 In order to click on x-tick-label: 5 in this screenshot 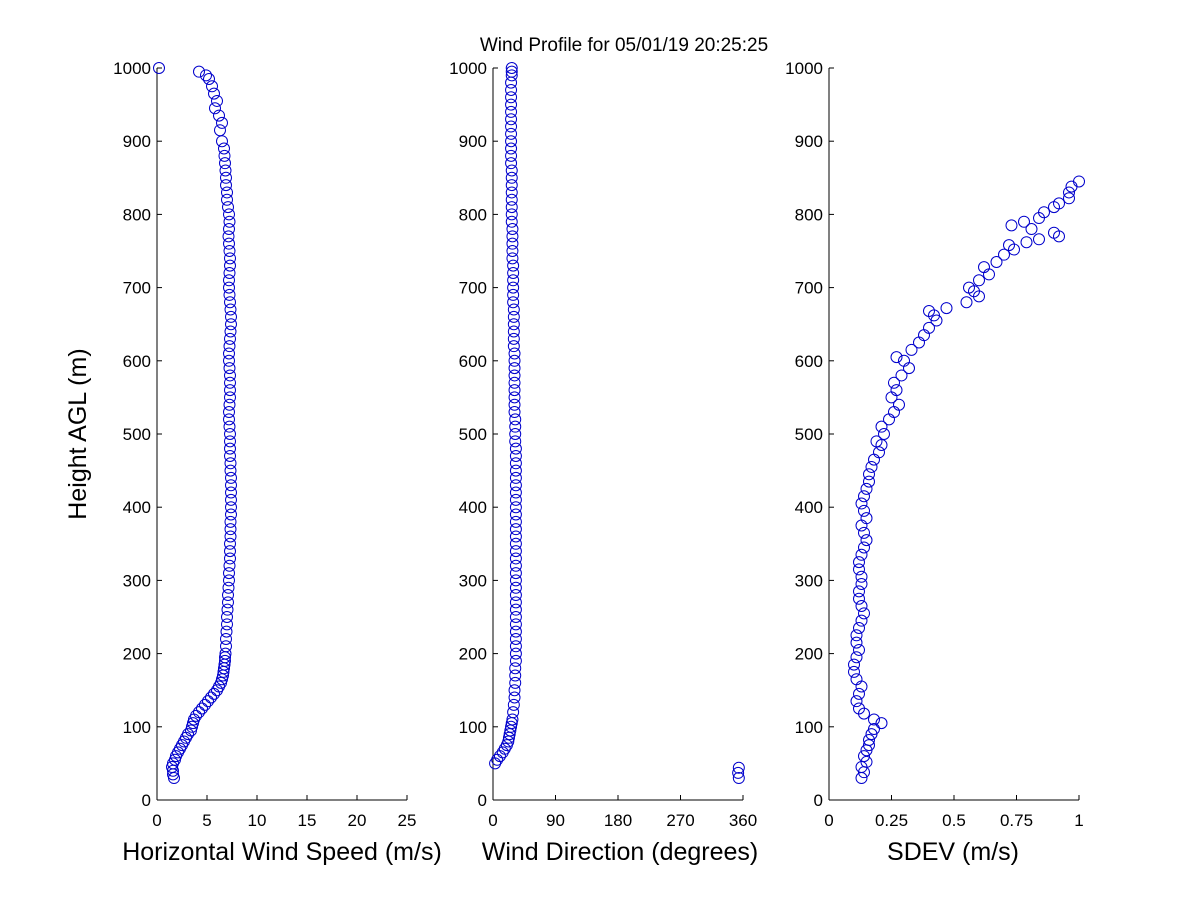, I will do `click(206, 820)`.